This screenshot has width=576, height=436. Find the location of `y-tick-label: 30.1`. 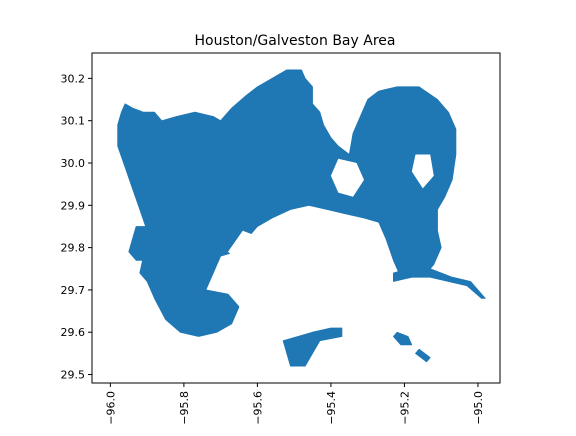

y-tick-label: 30.1 is located at coordinates (73, 121).